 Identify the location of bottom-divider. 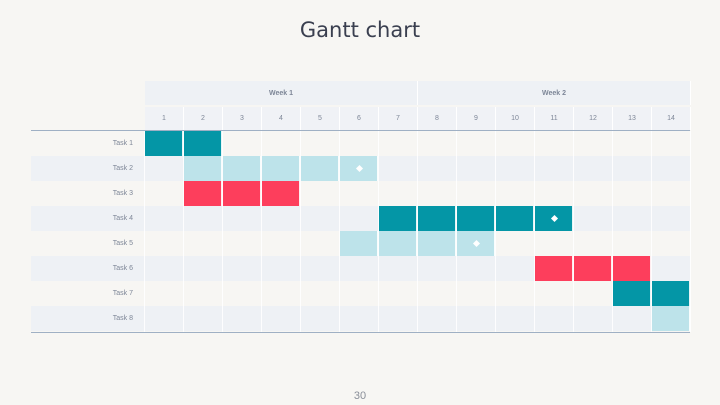
(360, 332).